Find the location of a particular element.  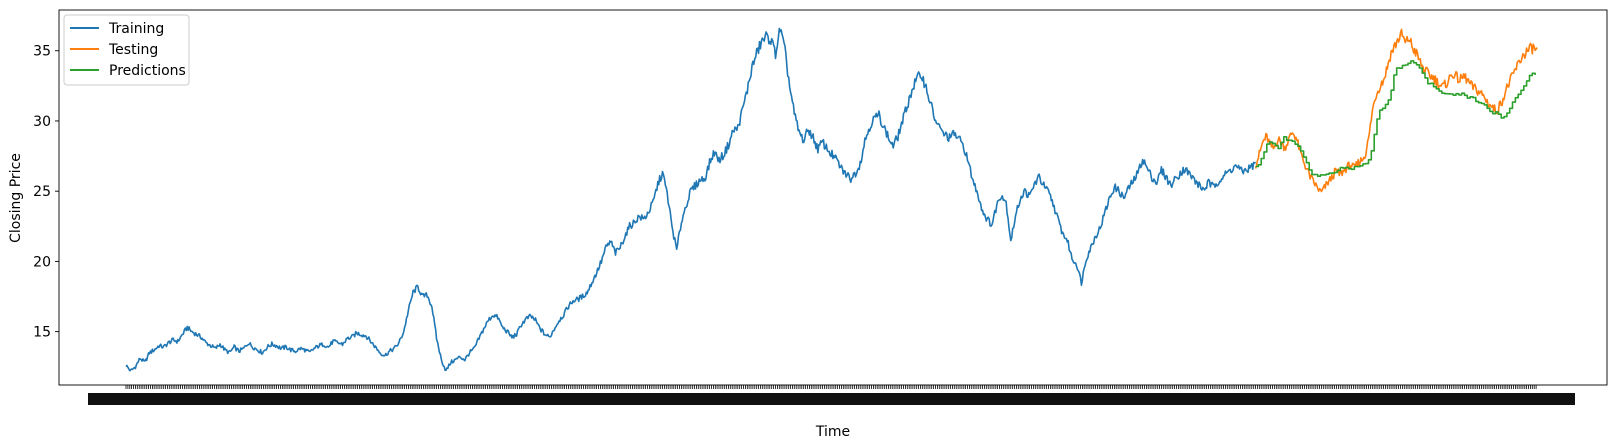

legend: Training Testing Predictions is located at coordinates (126, 50).